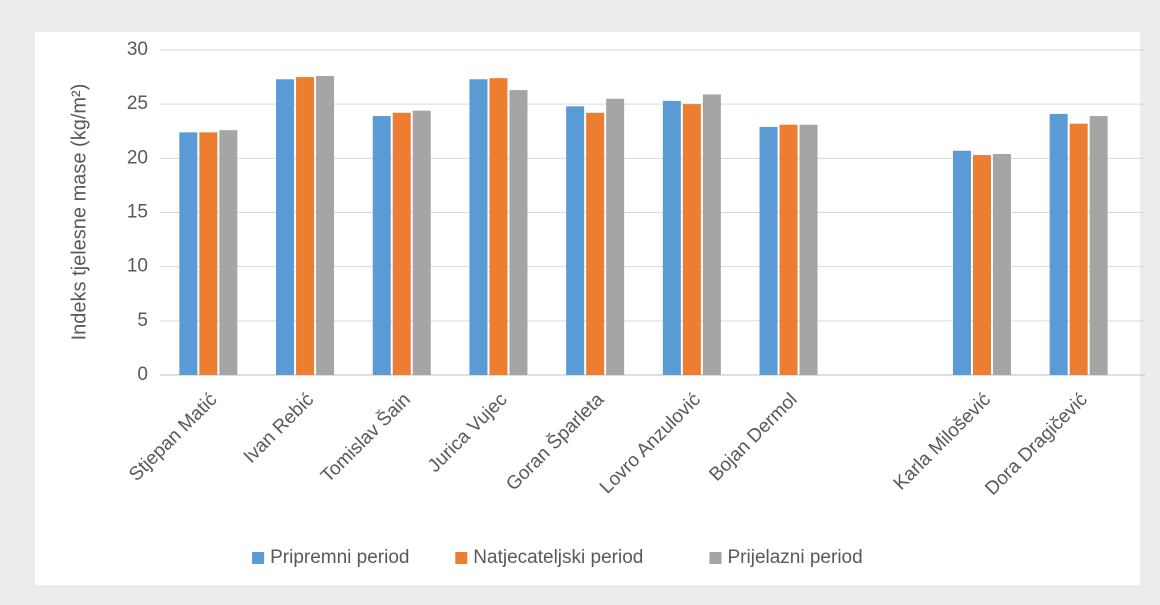 Image resolution: width=1160 pixels, height=605 pixels. What do you see at coordinates (339, 557) in the screenshot?
I see `legend-label: Pripremni period` at bounding box center [339, 557].